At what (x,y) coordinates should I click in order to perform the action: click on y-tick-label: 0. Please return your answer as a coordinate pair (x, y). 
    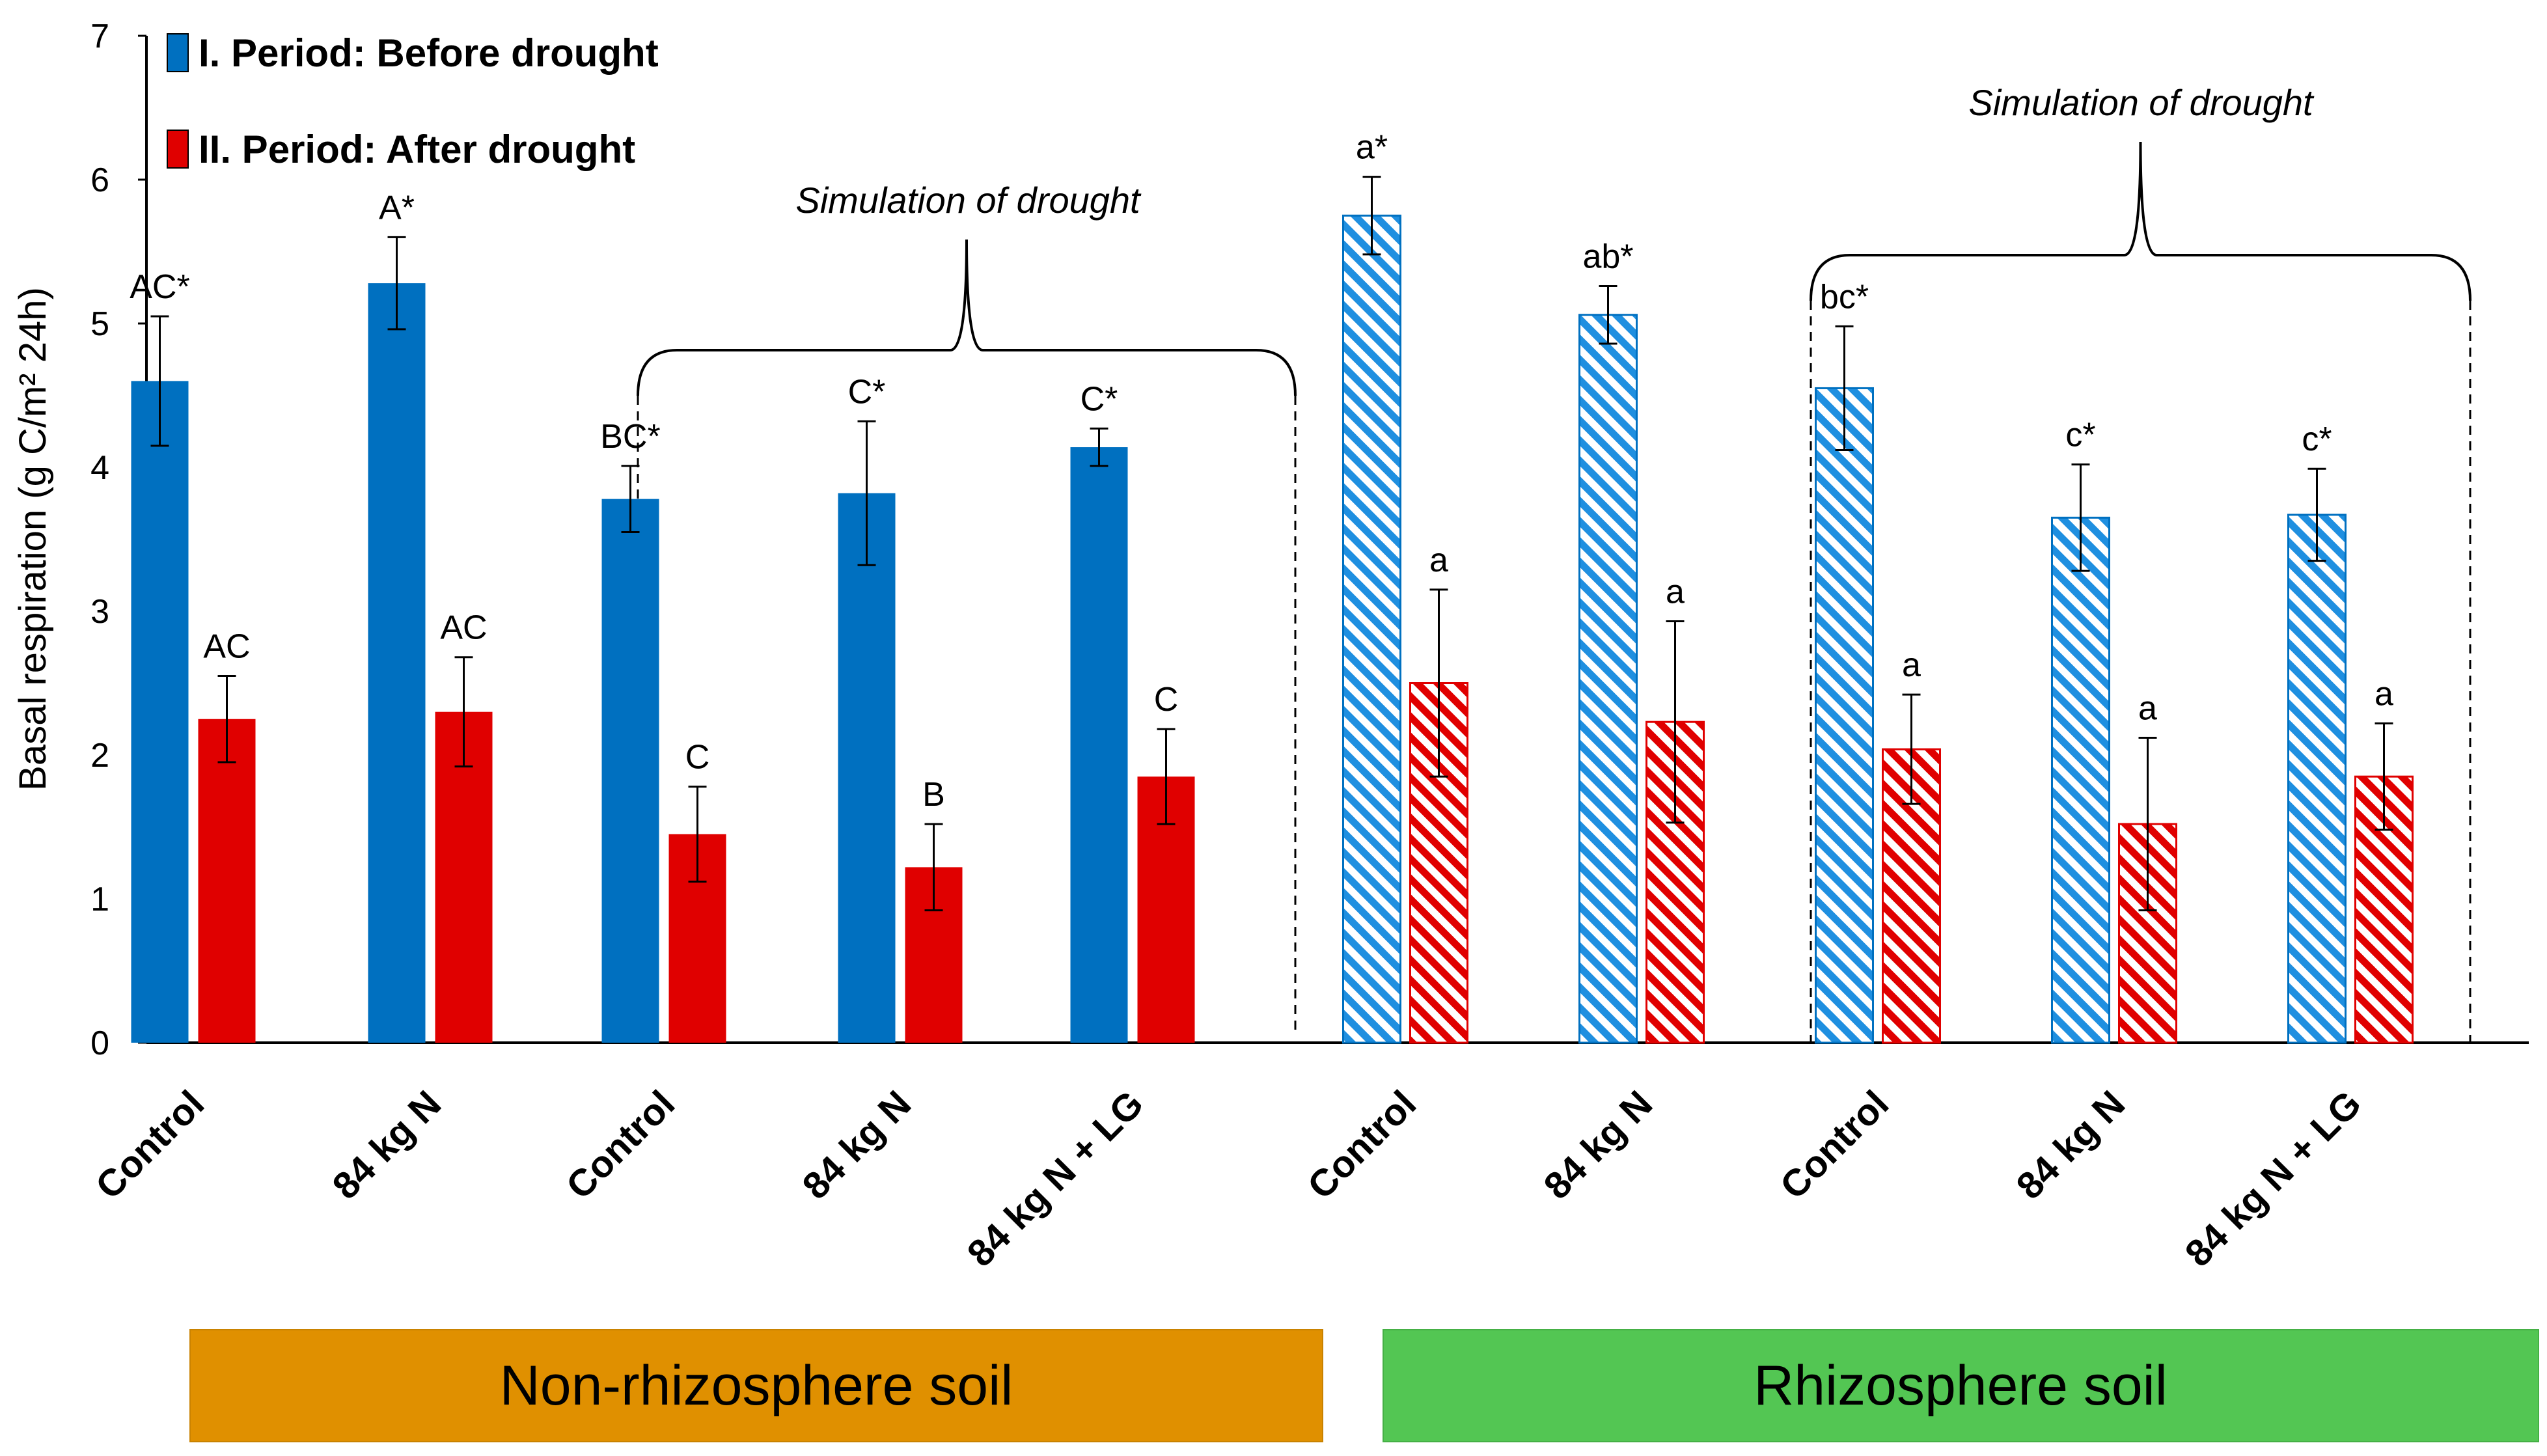
    Looking at the image, I should click on (100, 1043).